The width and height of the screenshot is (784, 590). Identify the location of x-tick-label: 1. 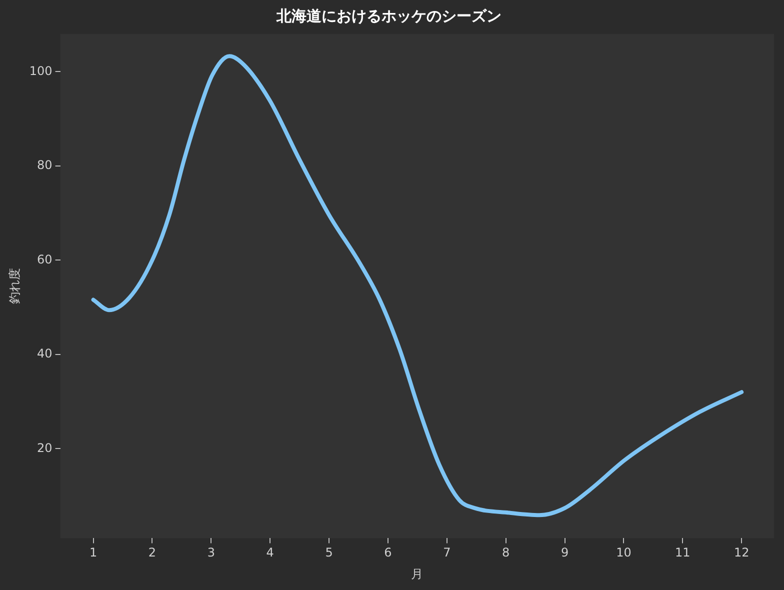
(93, 553).